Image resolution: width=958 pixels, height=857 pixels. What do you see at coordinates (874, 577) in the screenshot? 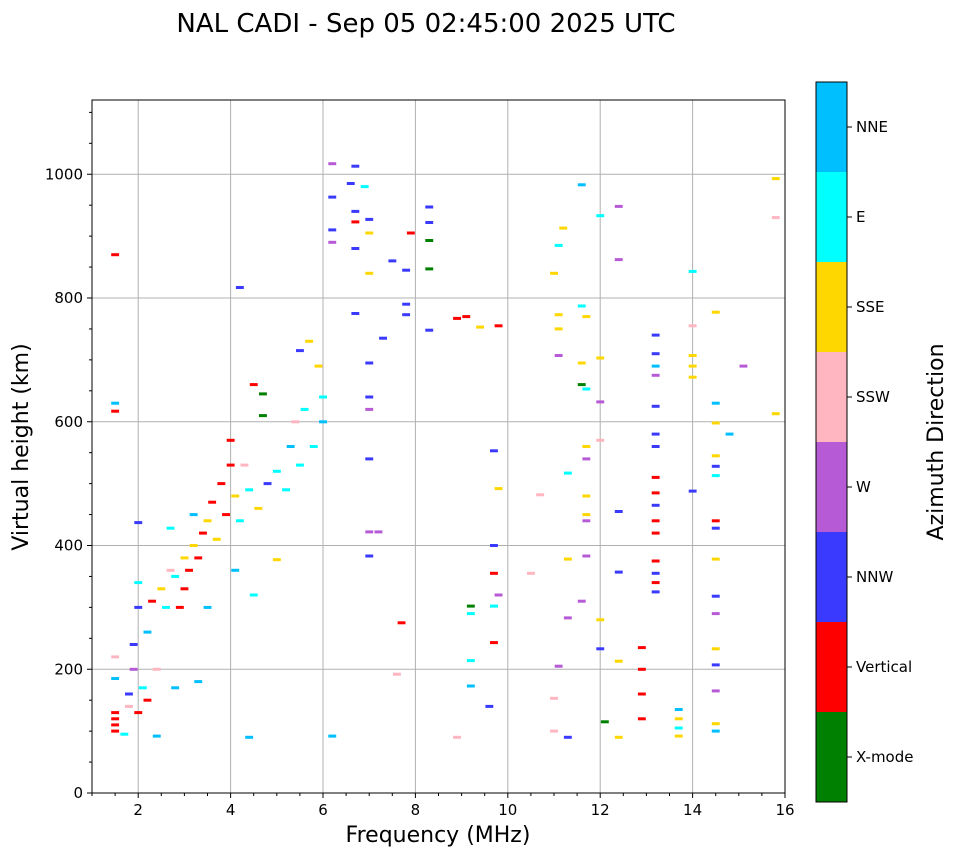
I see `colorbar-label: NNW` at bounding box center [874, 577].